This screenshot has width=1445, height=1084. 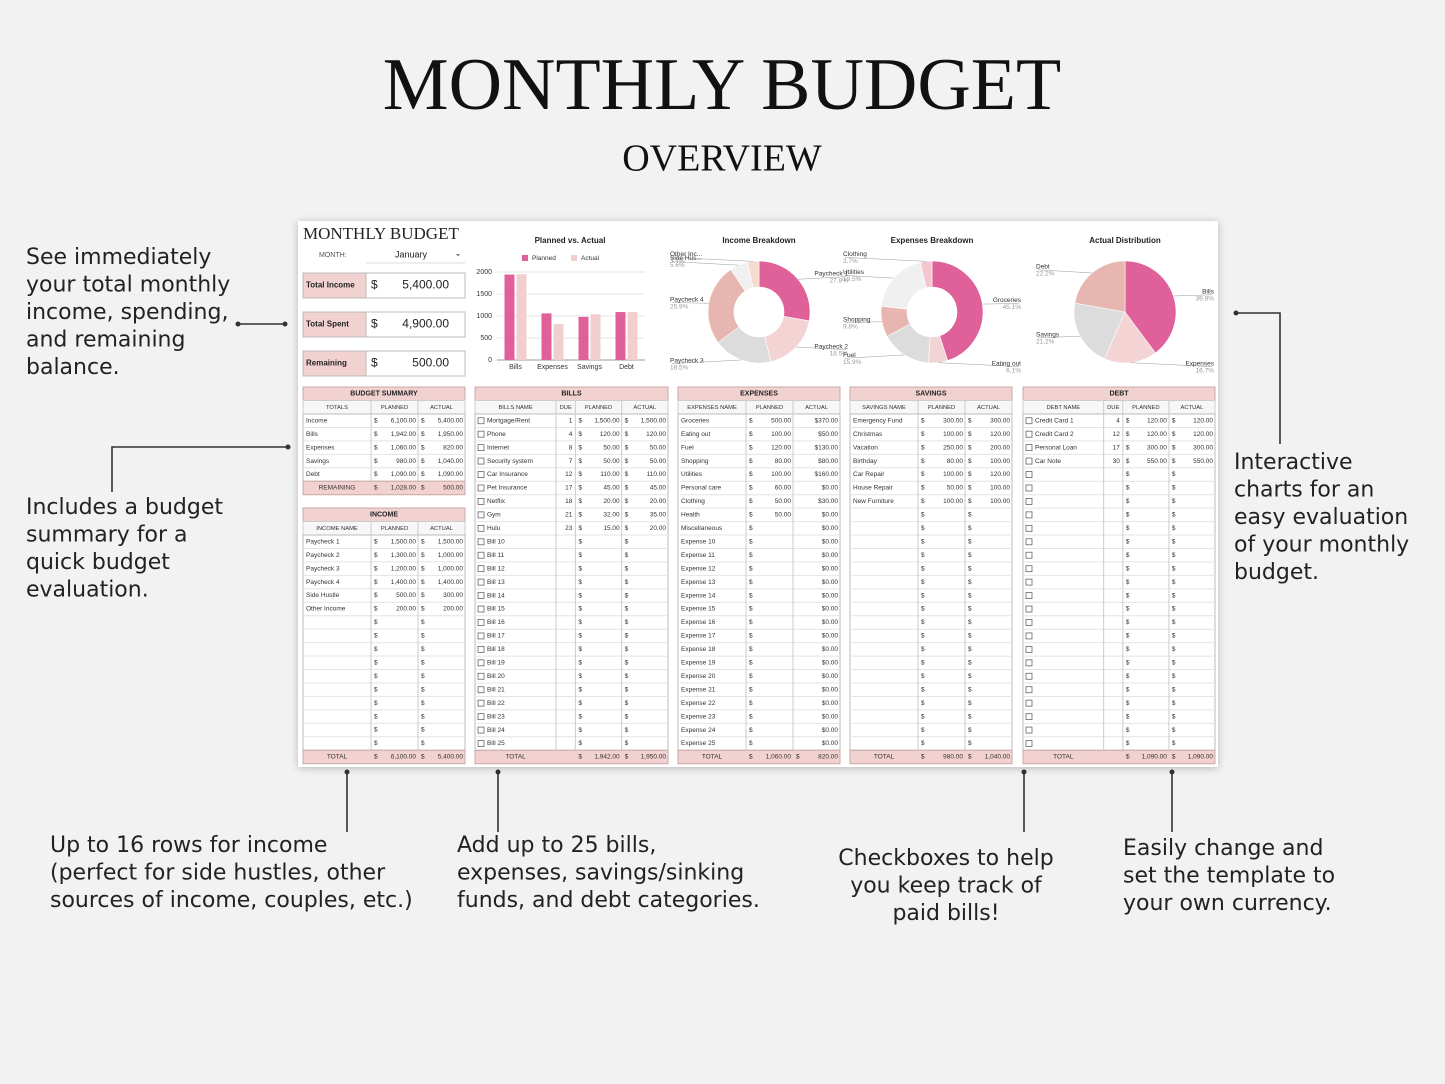 What do you see at coordinates (333, 255) in the screenshot?
I see `month-label: MONTH:` at bounding box center [333, 255].